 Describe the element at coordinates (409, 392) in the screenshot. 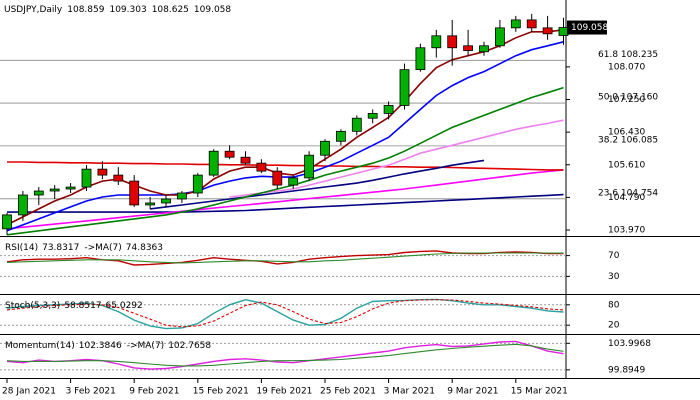

I see `x-tick-label: 3 Mar 2021` at that location.